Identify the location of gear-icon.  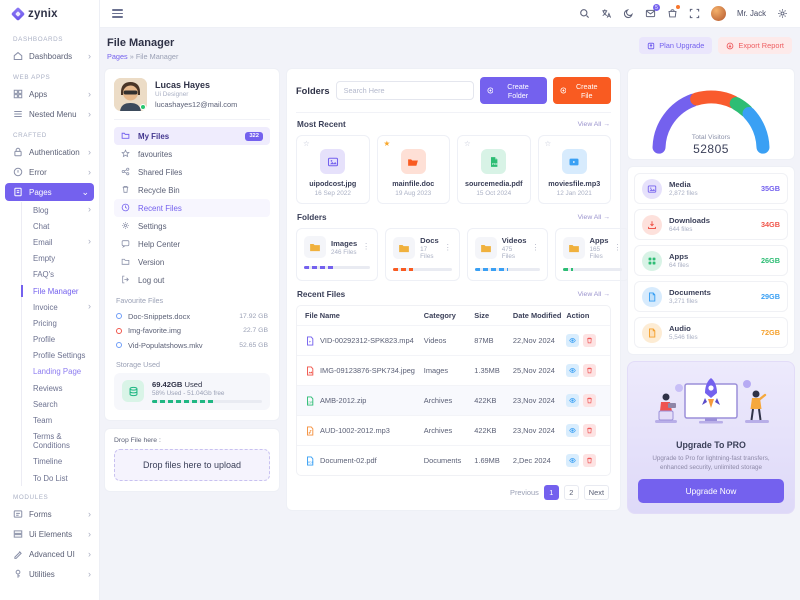
(782, 13).